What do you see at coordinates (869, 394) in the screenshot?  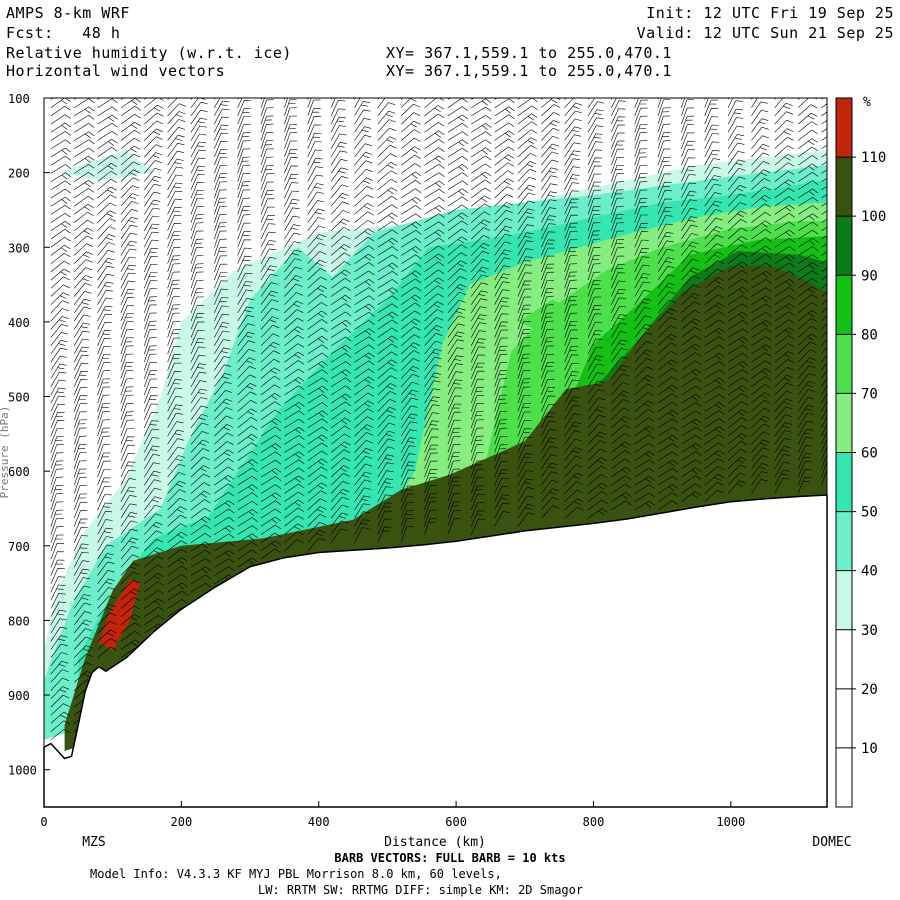 I see `colorbar-tick-label: 70` at bounding box center [869, 394].